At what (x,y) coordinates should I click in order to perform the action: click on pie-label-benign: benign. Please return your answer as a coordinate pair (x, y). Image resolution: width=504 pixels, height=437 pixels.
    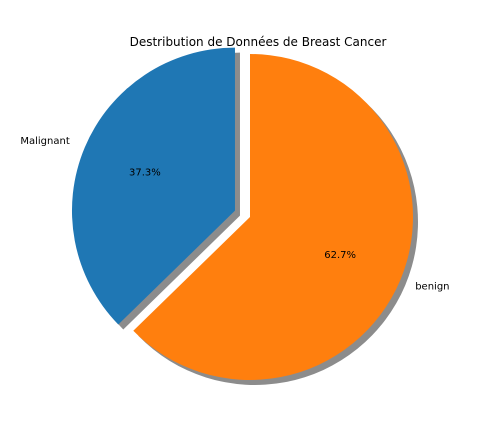
    Looking at the image, I should click on (432, 287).